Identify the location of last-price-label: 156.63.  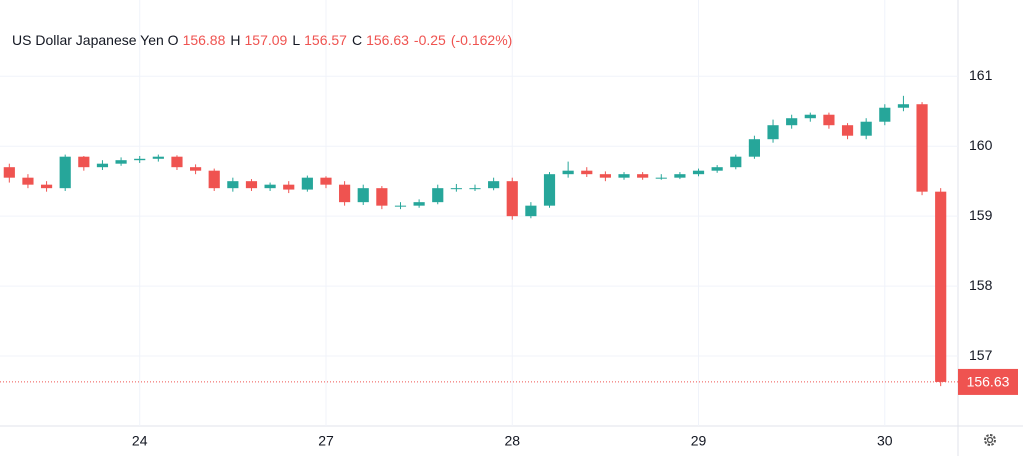
(988, 382).